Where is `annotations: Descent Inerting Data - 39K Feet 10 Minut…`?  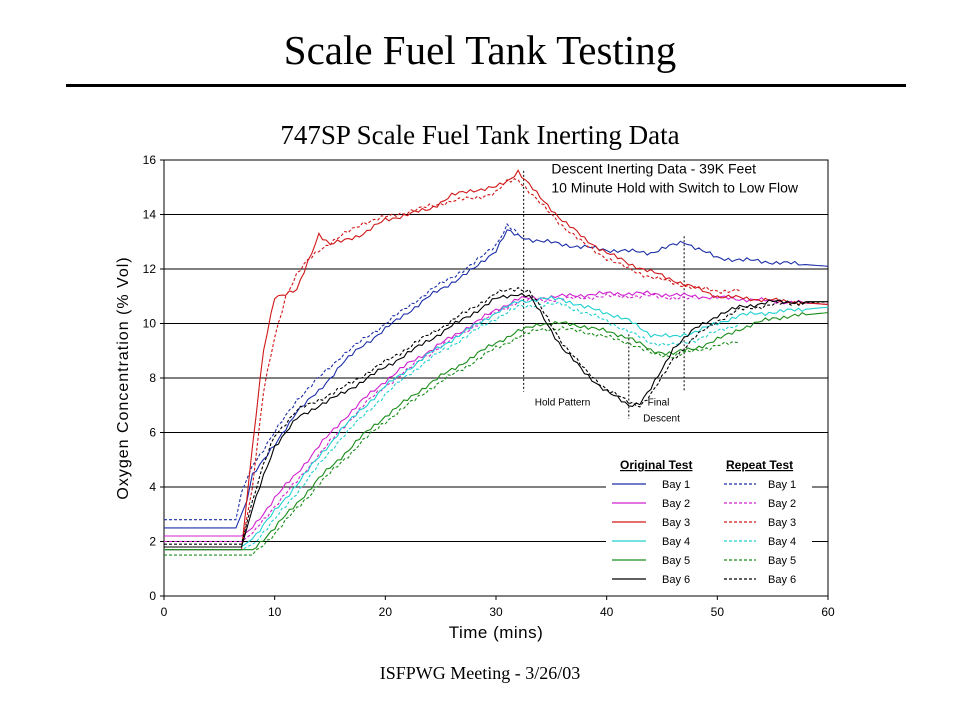
annotations: Descent Inerting Data - 39K Feet 10 Minut… is located at coordinates (667, 293).